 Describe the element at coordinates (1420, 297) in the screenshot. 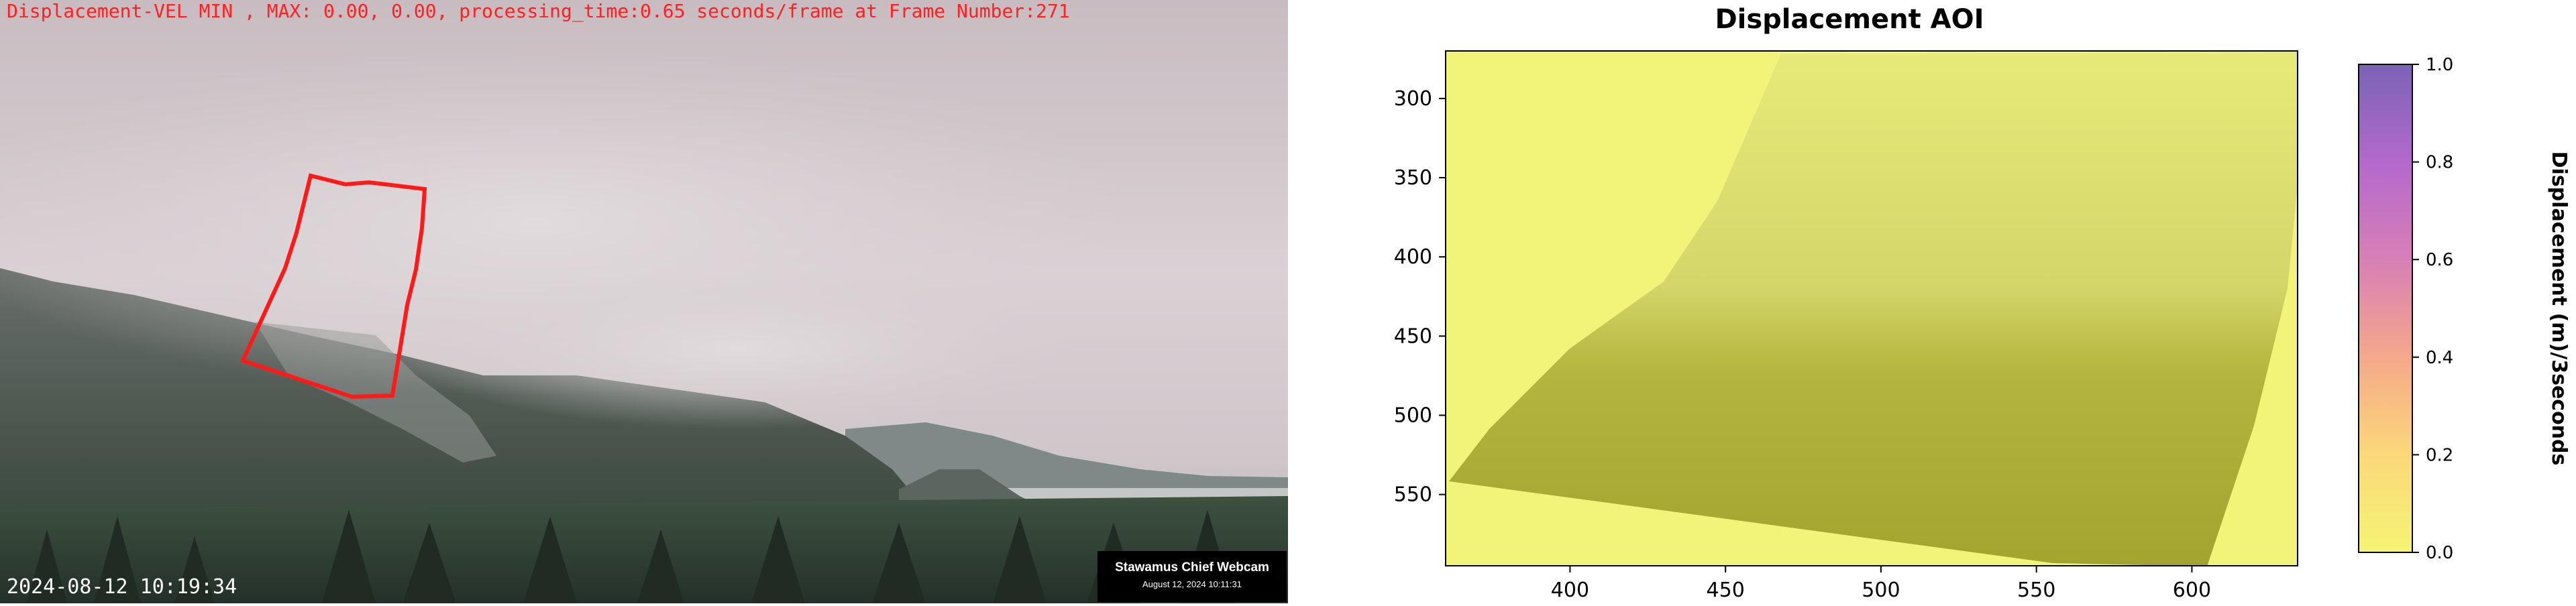

I see `y-axis: 300 350 400 450 500 550` at that location.